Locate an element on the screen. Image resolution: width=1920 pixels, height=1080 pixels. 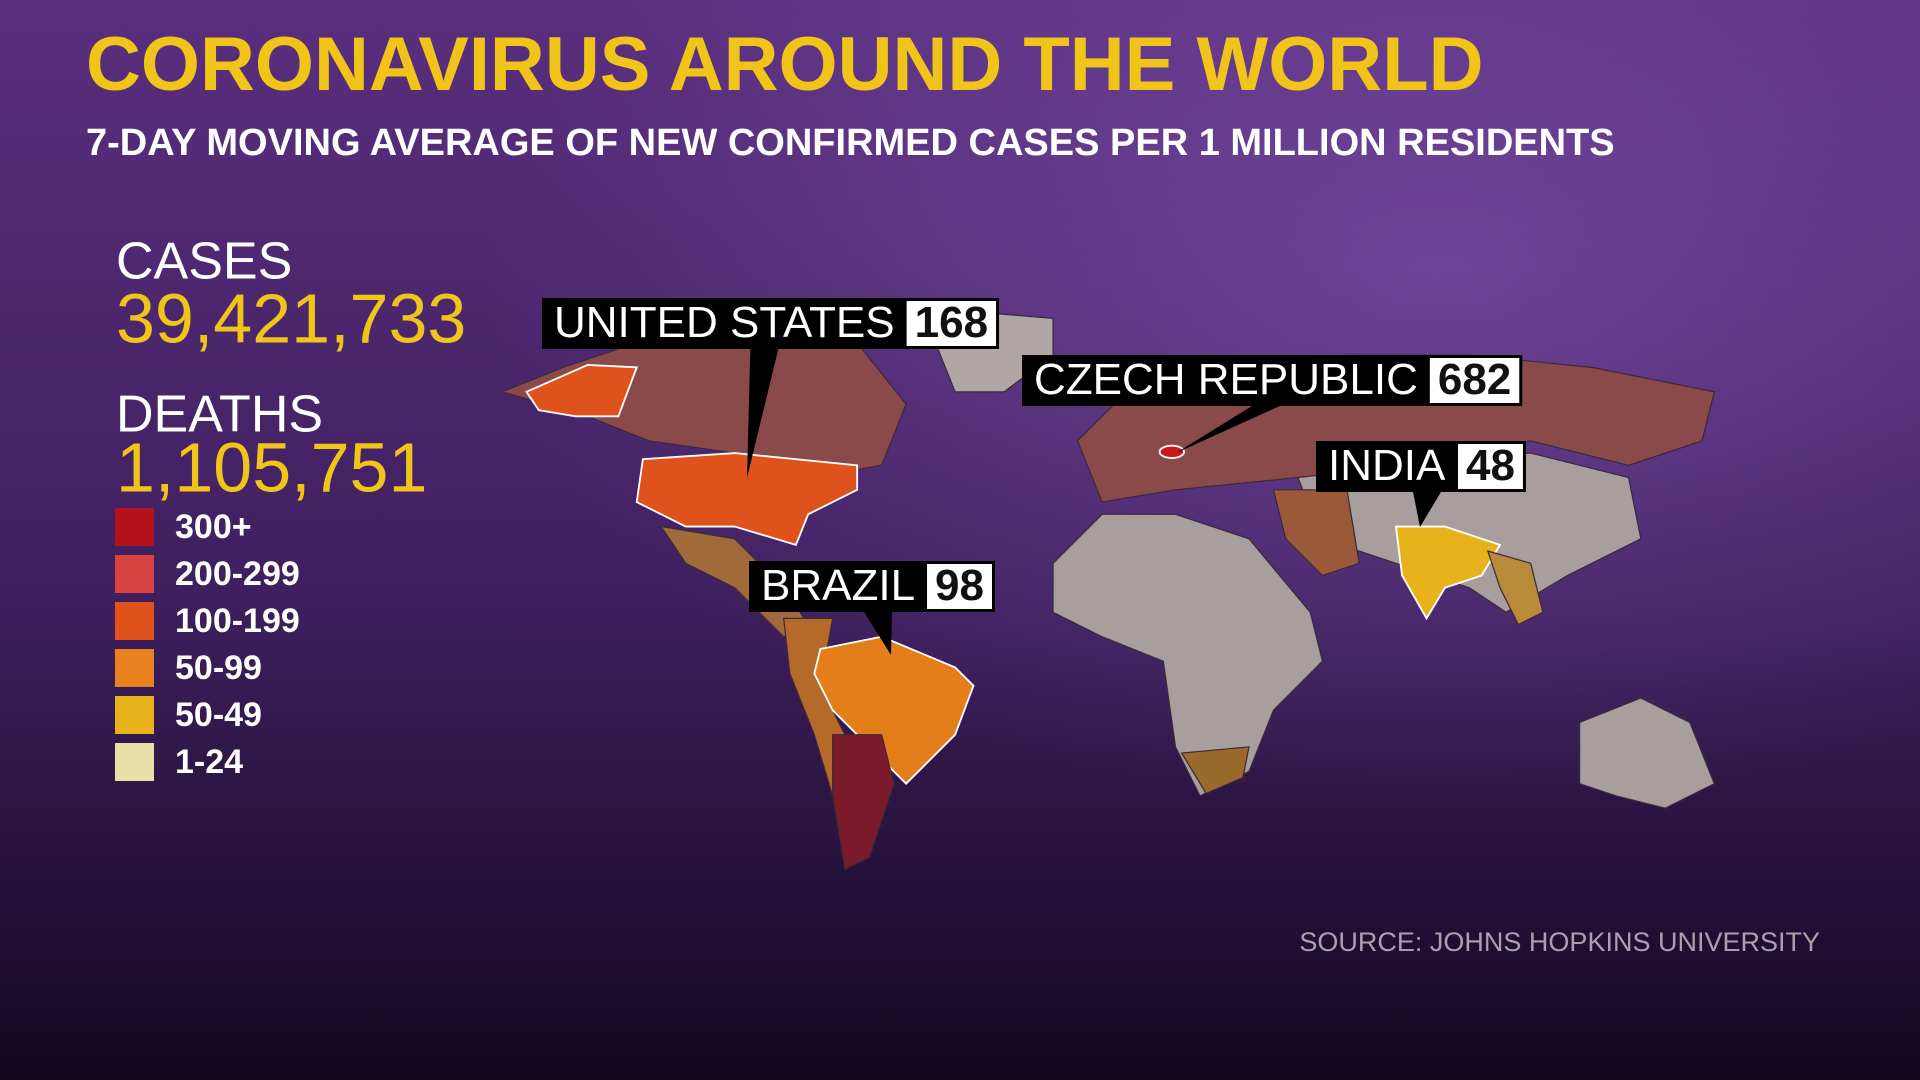
legend-label: 50-99 is located at coordinates (218, 668).